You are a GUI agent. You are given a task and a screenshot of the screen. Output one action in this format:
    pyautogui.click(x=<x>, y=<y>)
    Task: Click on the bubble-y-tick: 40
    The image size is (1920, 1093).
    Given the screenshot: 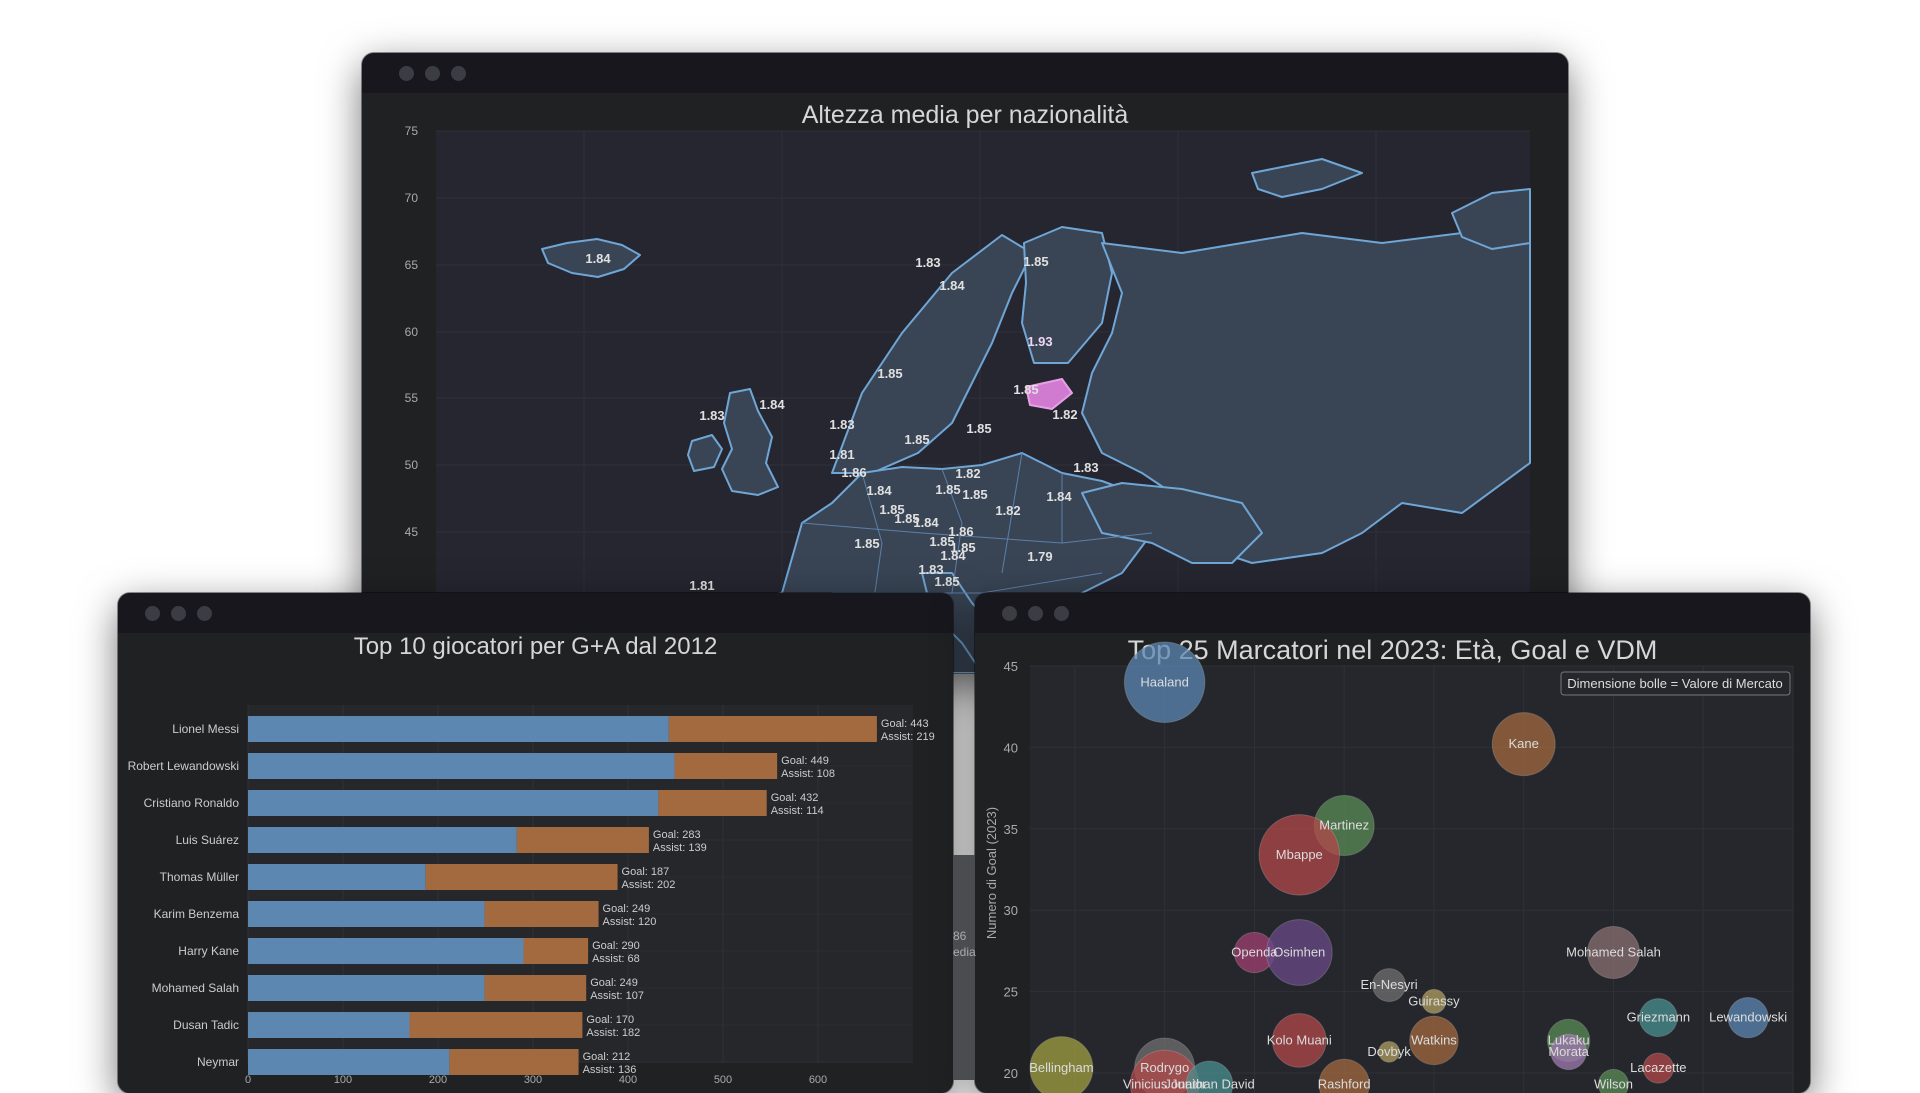 What is the action you would take?
    pyautogui.click(x=1011, y=747)
    